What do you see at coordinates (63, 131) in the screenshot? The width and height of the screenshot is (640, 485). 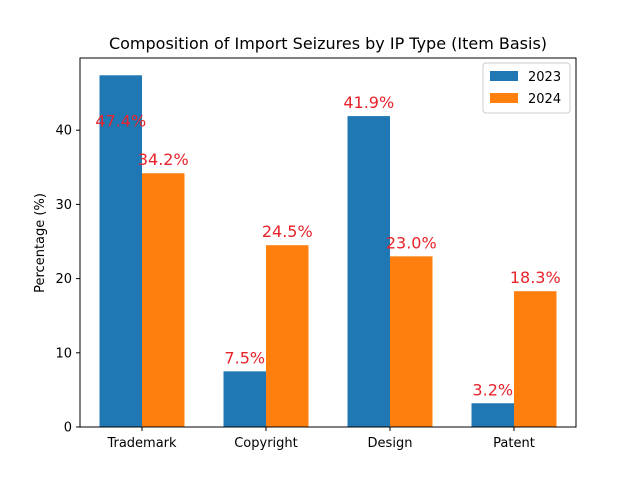 I see `y-tick-label: 40` at bounding box center [63, 131].